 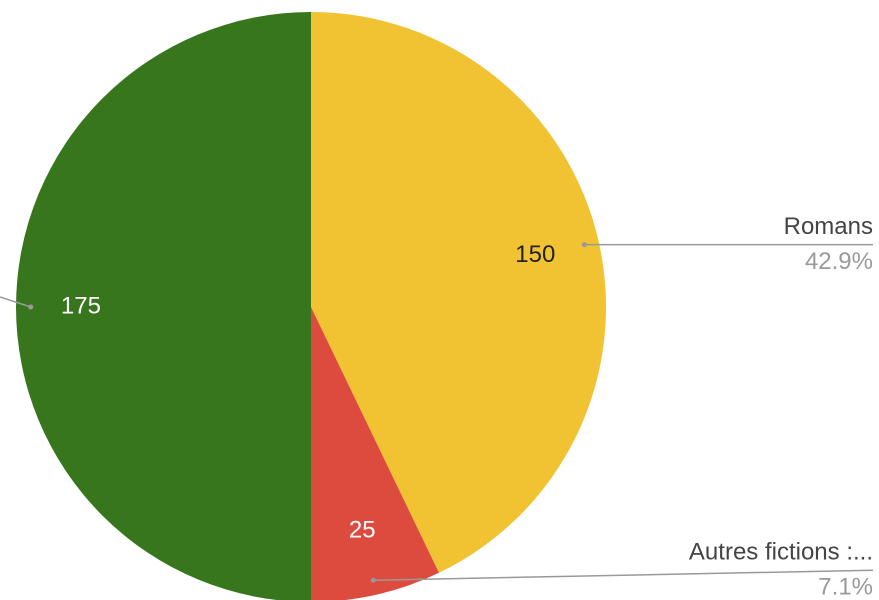 What do you see at coordinates (535, 254) in the screenshot?
I see `slice-value-label: 150` at bounding box center [535, 254].